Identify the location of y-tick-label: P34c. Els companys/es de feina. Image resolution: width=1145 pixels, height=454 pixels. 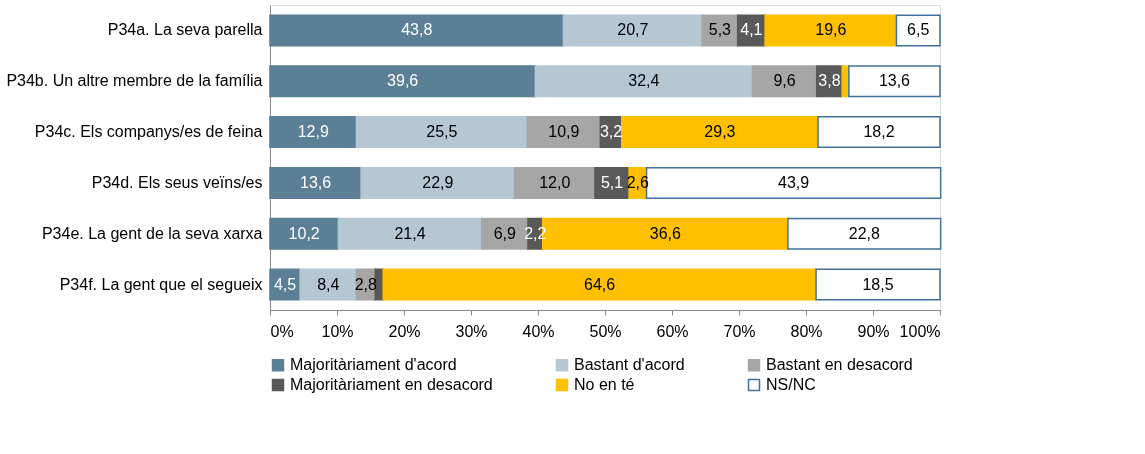
(148, 132).